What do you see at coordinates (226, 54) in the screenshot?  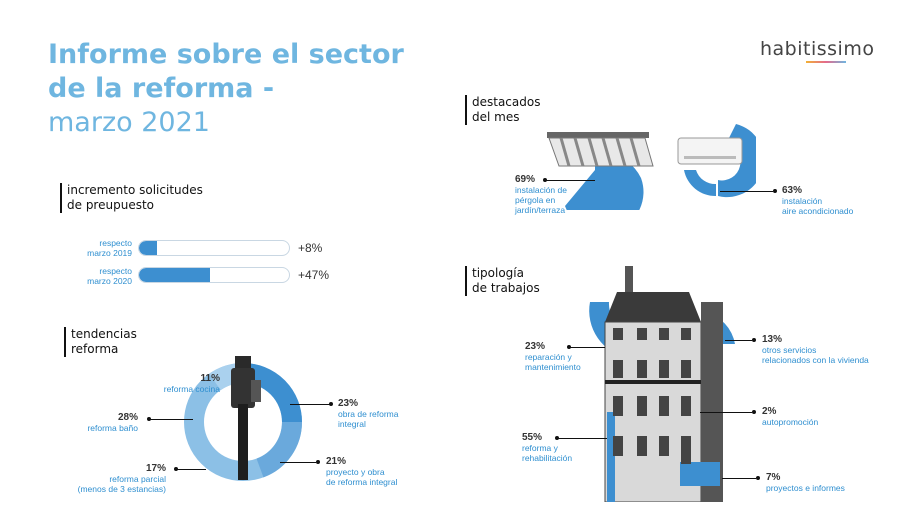 I see `title-line-1: Informe sobre el sector` at bounding box center [226, 54].